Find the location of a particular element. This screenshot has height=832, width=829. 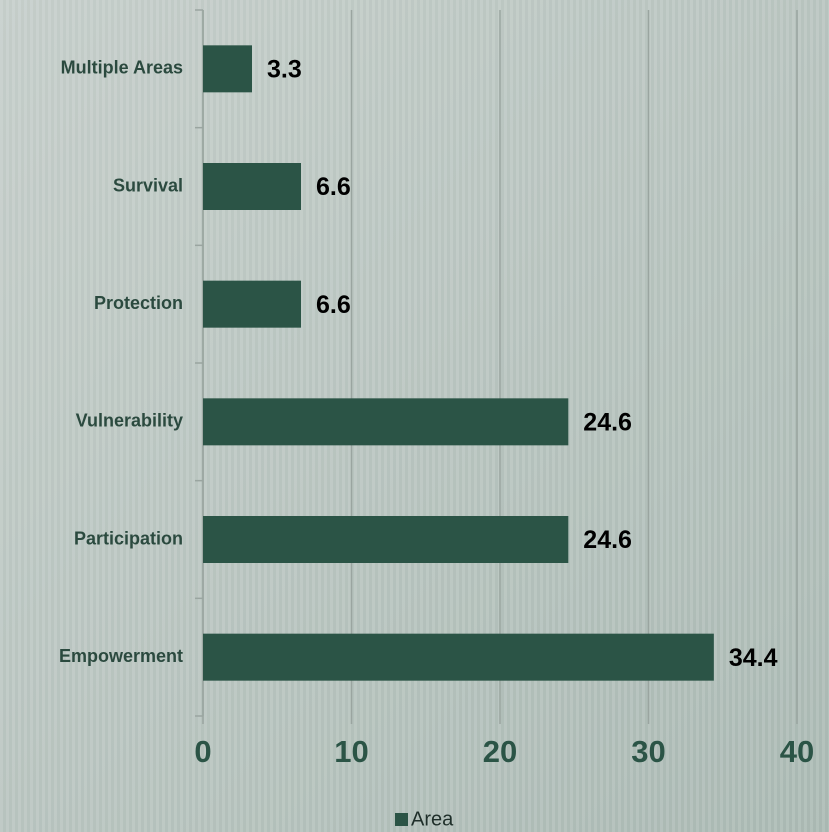

value-label: 34.4 is located at coordinates (753, 658).